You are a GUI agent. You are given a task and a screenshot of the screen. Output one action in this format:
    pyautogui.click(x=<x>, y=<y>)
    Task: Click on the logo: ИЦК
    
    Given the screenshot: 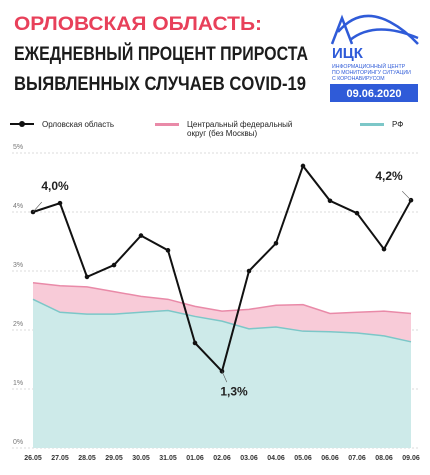 What is the action you would take?
    pyautogui.click(x=348, y=53)
    